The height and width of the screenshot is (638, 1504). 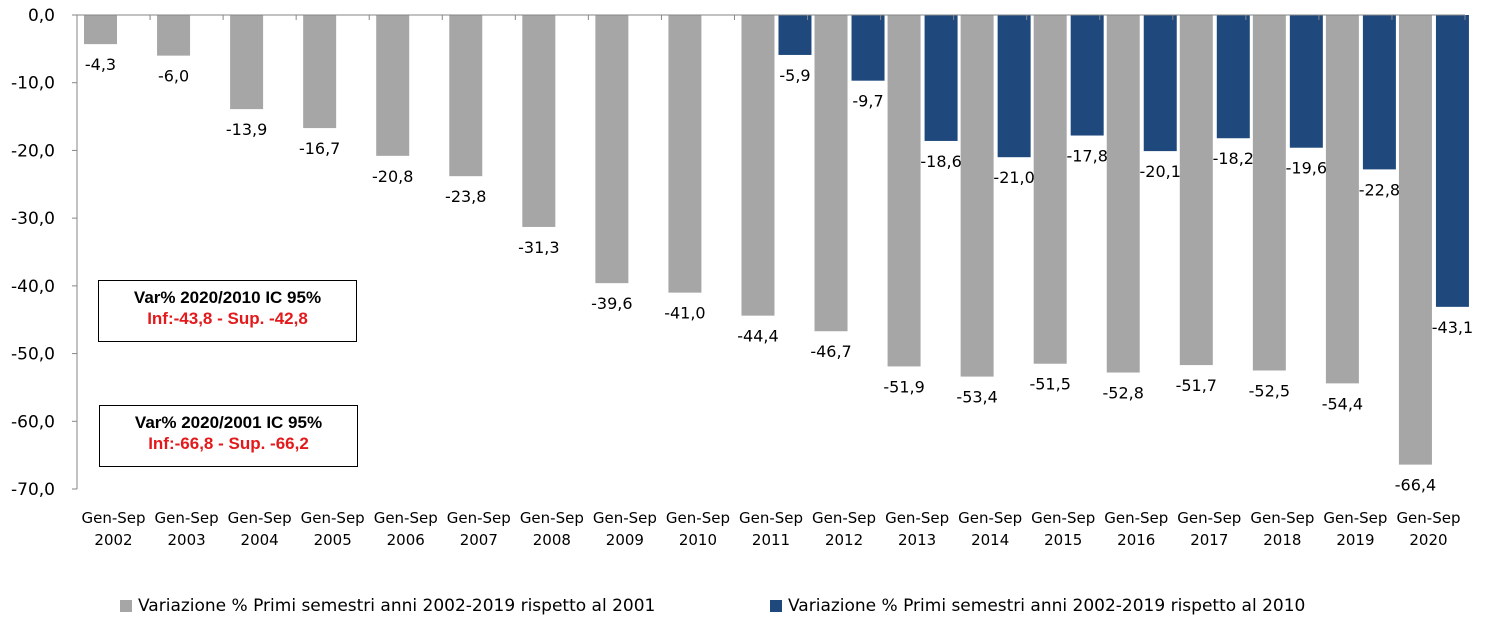 I want to click on data-label: -44,4, so click(x=757, y=336).